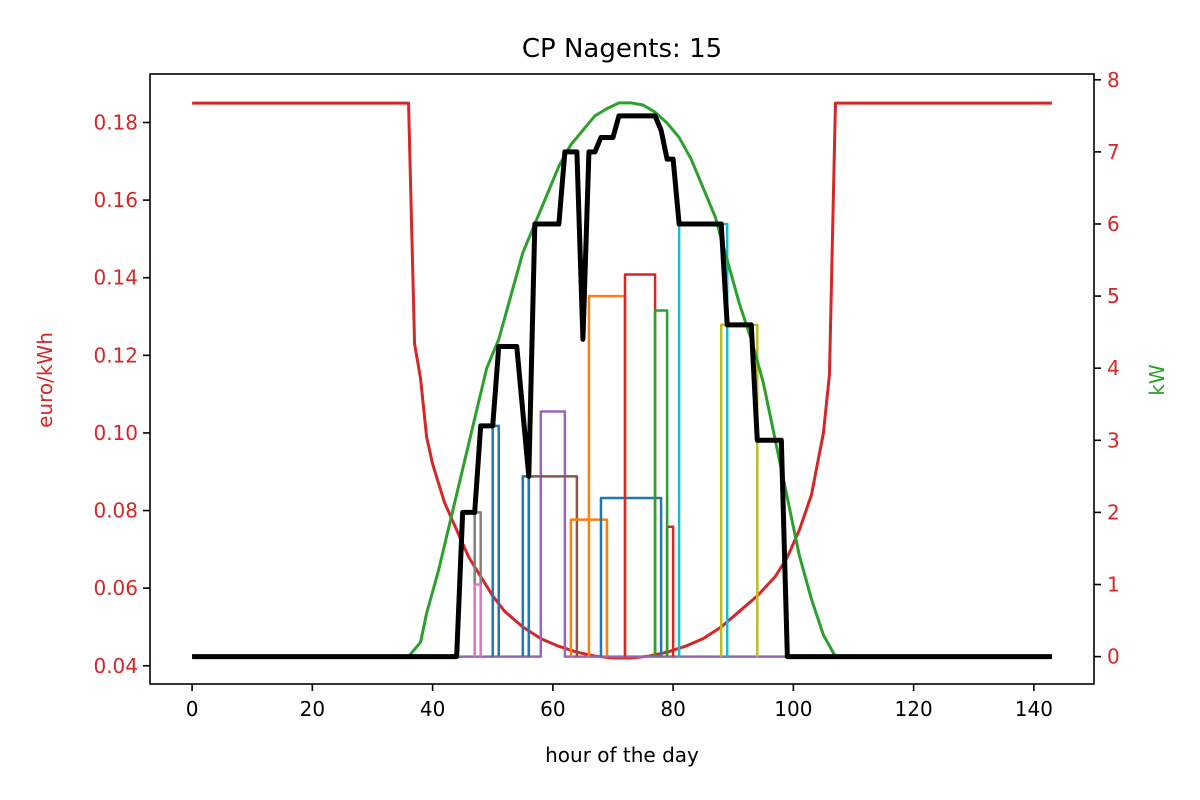  Describe the element at coordinates (622, 49) in the screenshot. I see `chart-title: CP Nagents: 15` at that location.